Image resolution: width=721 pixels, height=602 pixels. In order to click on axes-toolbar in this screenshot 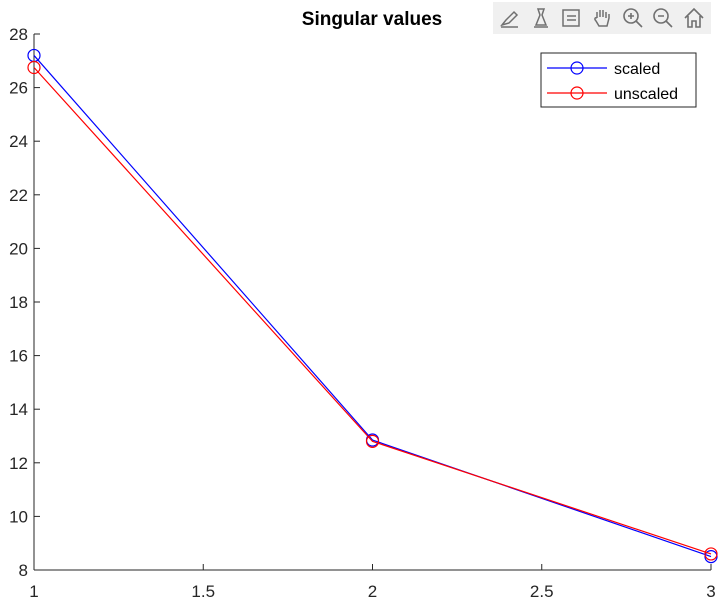, I will do `click(602, 18)`.